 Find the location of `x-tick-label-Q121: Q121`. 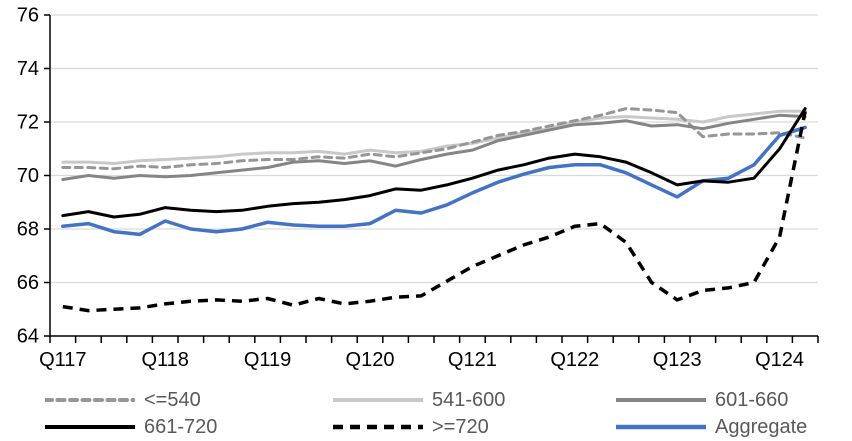

x-tick-label-Q121: Q121 is located at coordinates (472, 360).